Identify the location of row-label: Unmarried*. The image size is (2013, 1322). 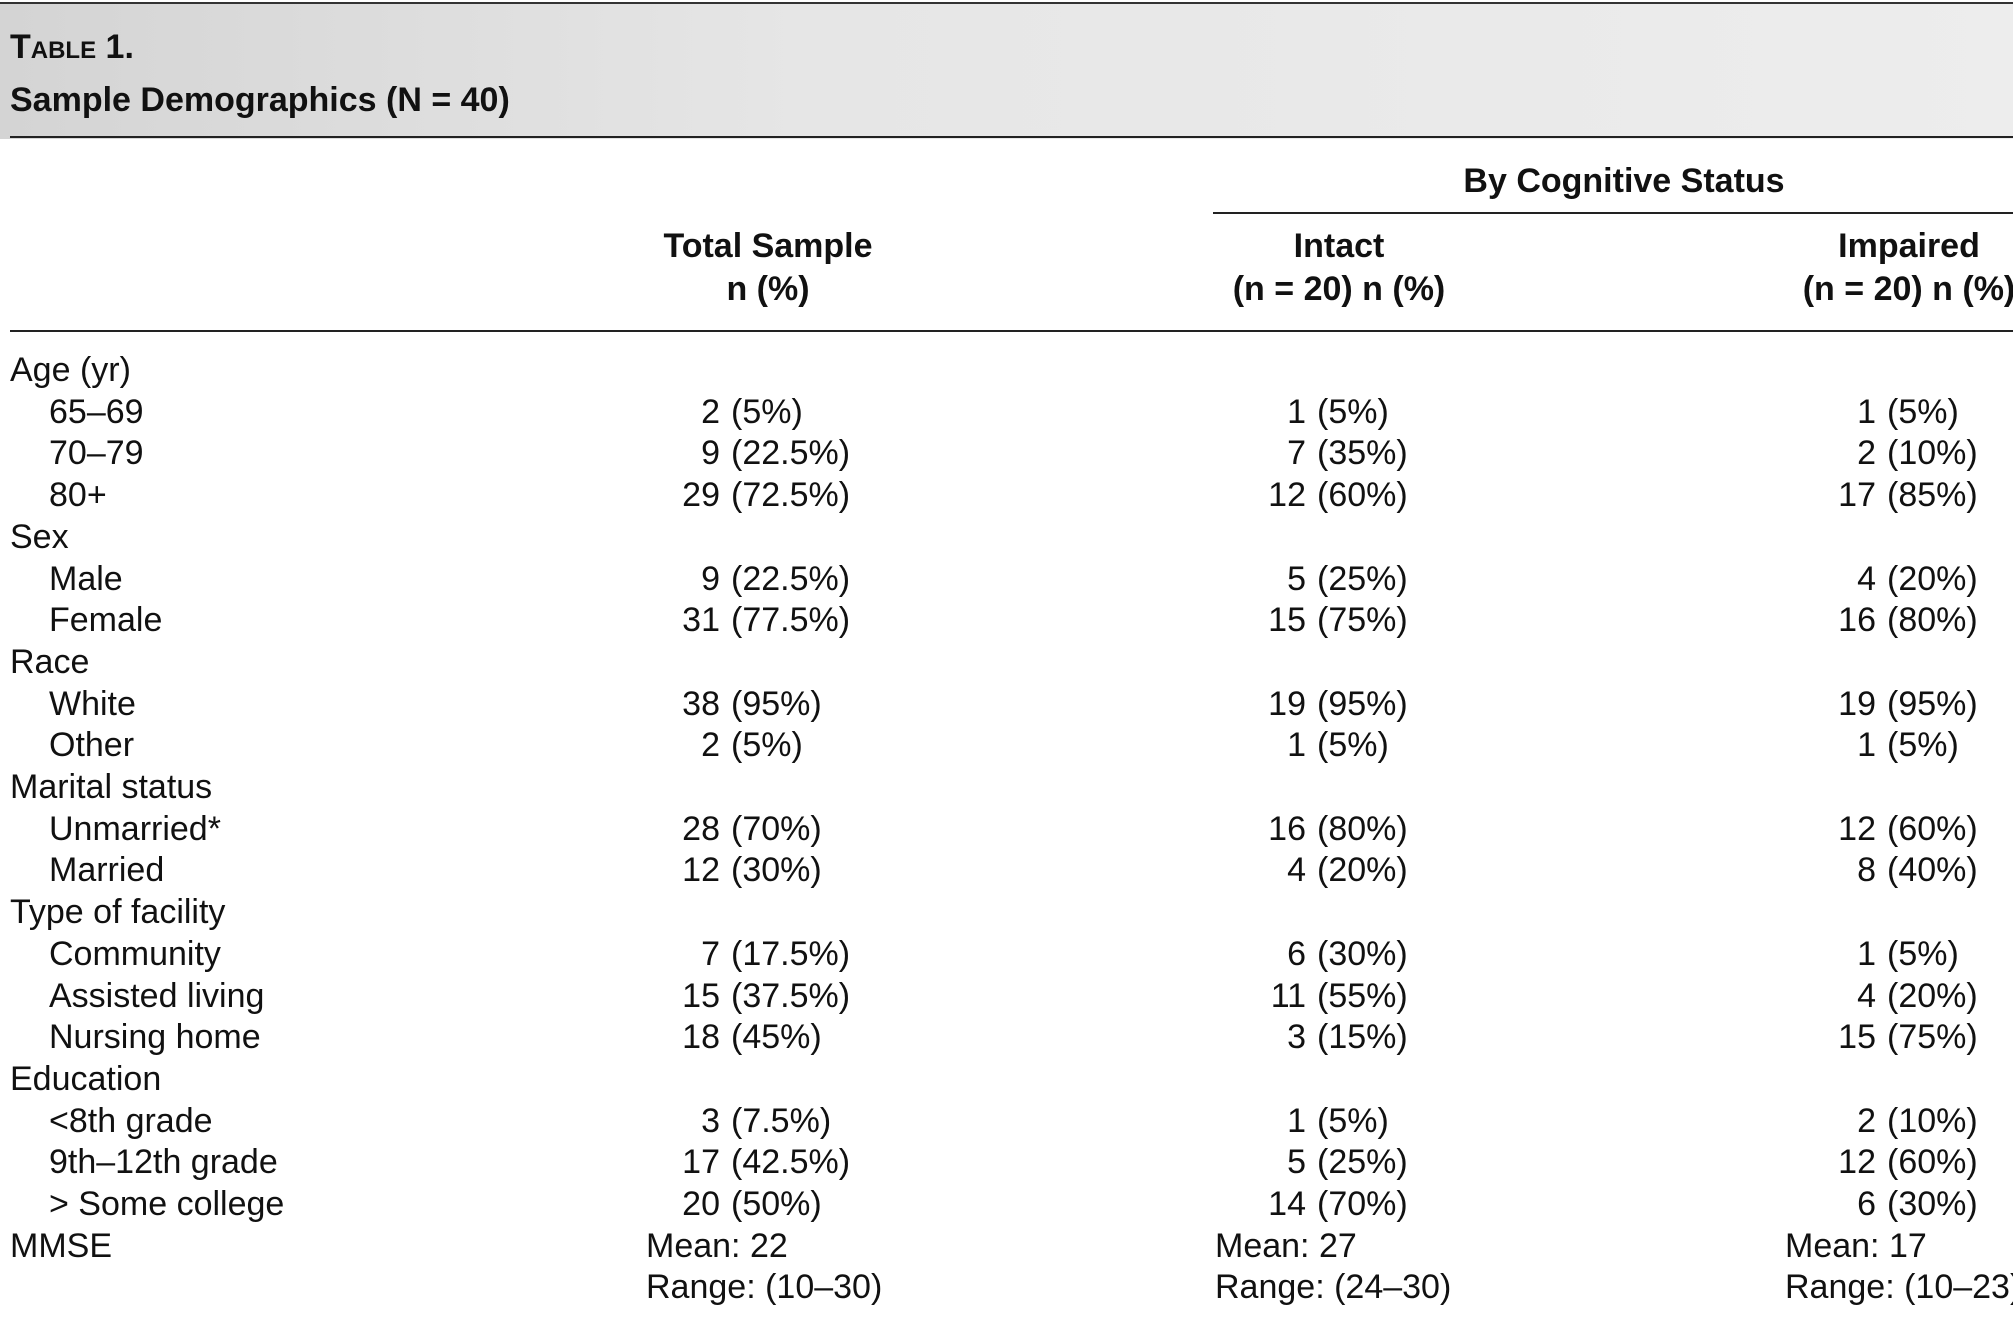
(135, 828).